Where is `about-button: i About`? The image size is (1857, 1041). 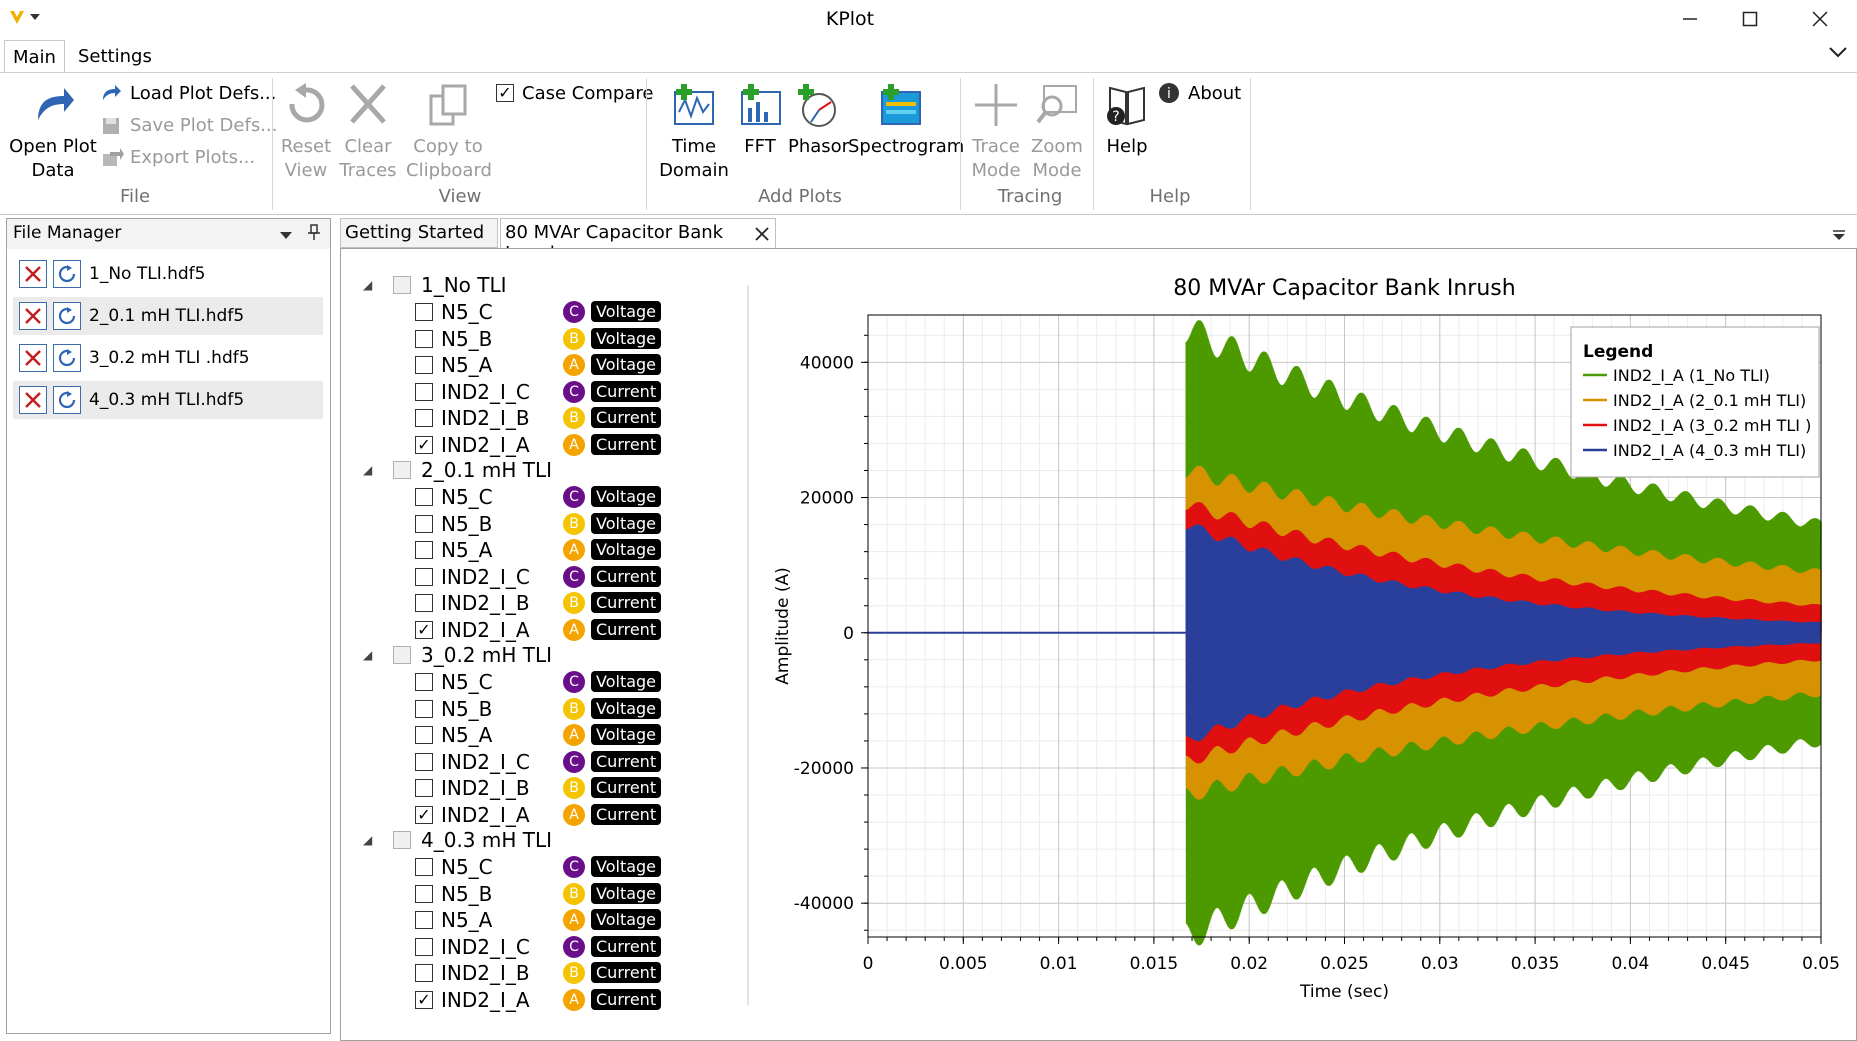
about-button: i About is located at coordinates (1199, 93).